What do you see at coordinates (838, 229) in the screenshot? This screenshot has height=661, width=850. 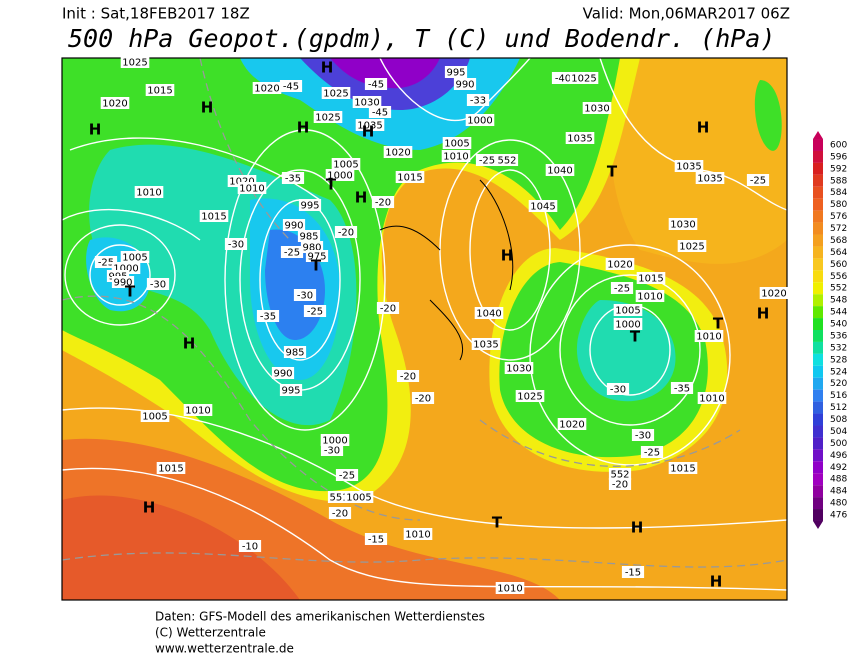 I see `colorbar-label: 572` at bounding box center [838, 229].